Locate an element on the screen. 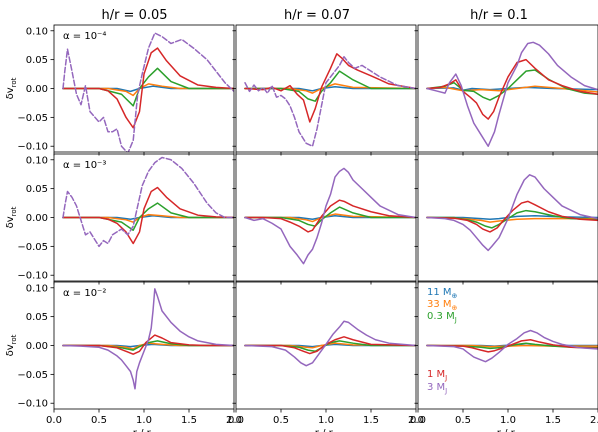  panel-r2-c1: 0.10 0.05 0.00 −0.05 −0.10 α = 10⁻³ δvrot is located at coordinates (120, 219).